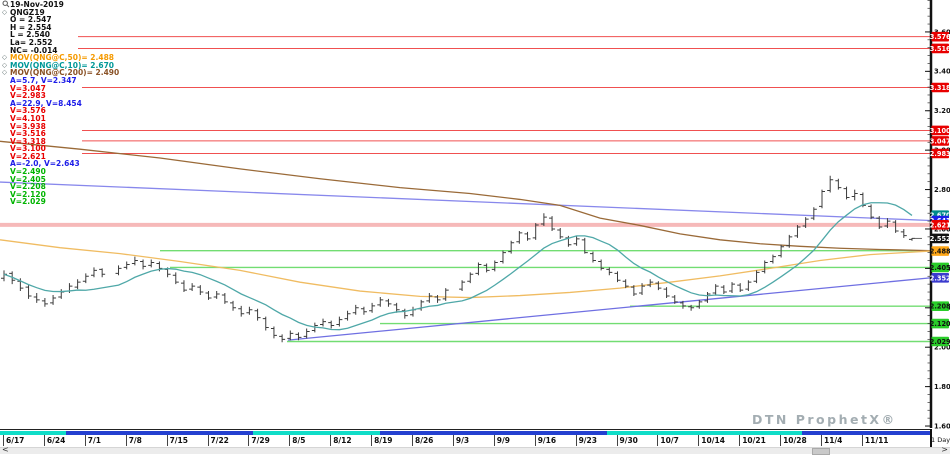  I want to click on interval-button: 1 Day, so click(940, 440).